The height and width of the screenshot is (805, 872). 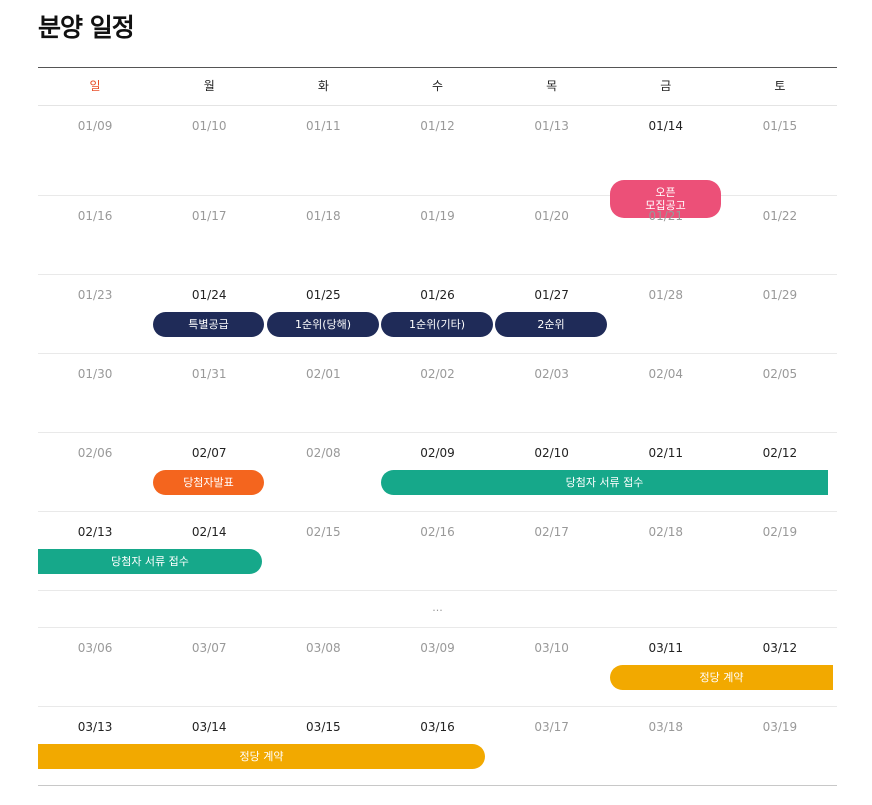 I want to click on date-cell: 01/15, so click(x=780, y=126).